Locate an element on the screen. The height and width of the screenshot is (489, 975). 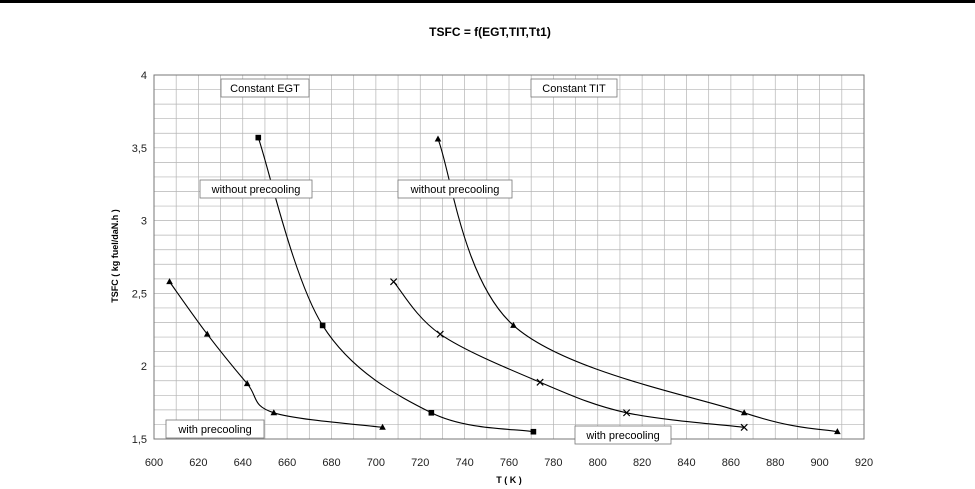
chart-title: TSFC = f(EGT,TIT,Tt1) is located at coordinates (490, 32).